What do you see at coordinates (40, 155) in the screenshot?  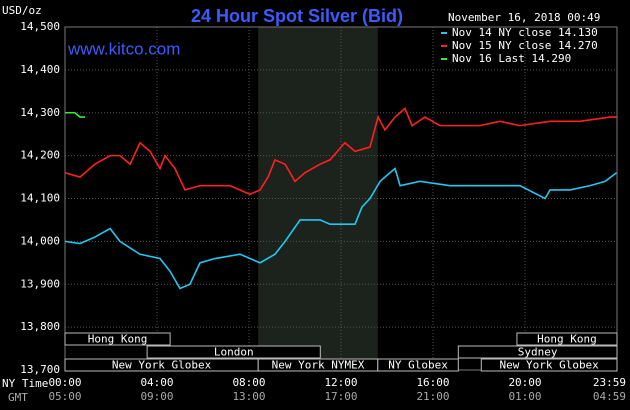 I see `y-tick-label: 14,200` at bounding box center [40, 155].